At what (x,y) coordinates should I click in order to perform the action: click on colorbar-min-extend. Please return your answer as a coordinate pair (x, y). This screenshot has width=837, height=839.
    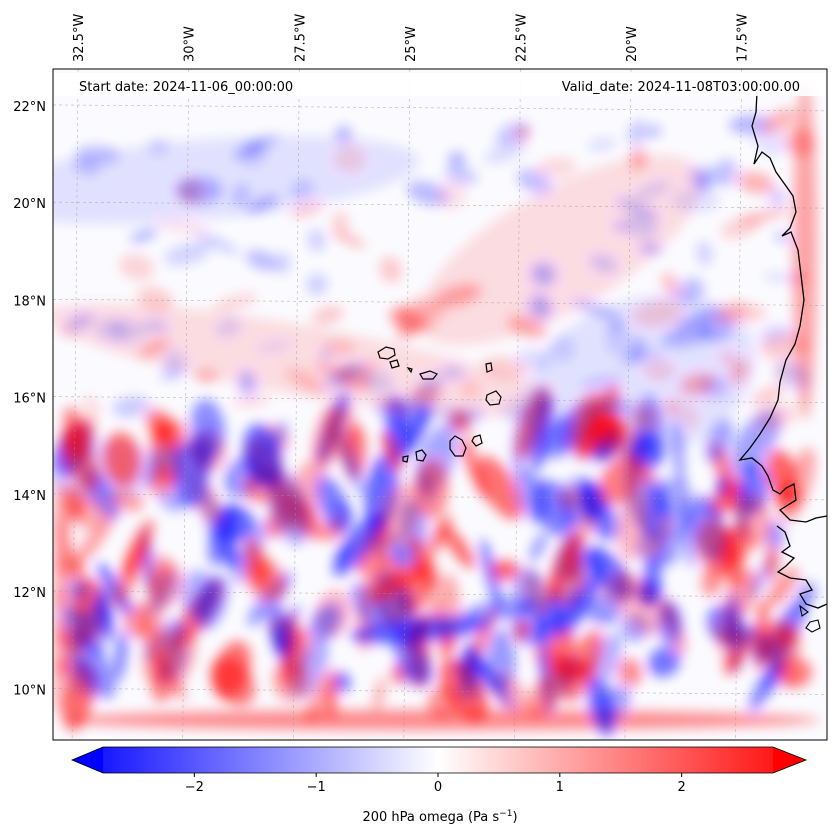
    Looking at the image, I should click on (87, 760).